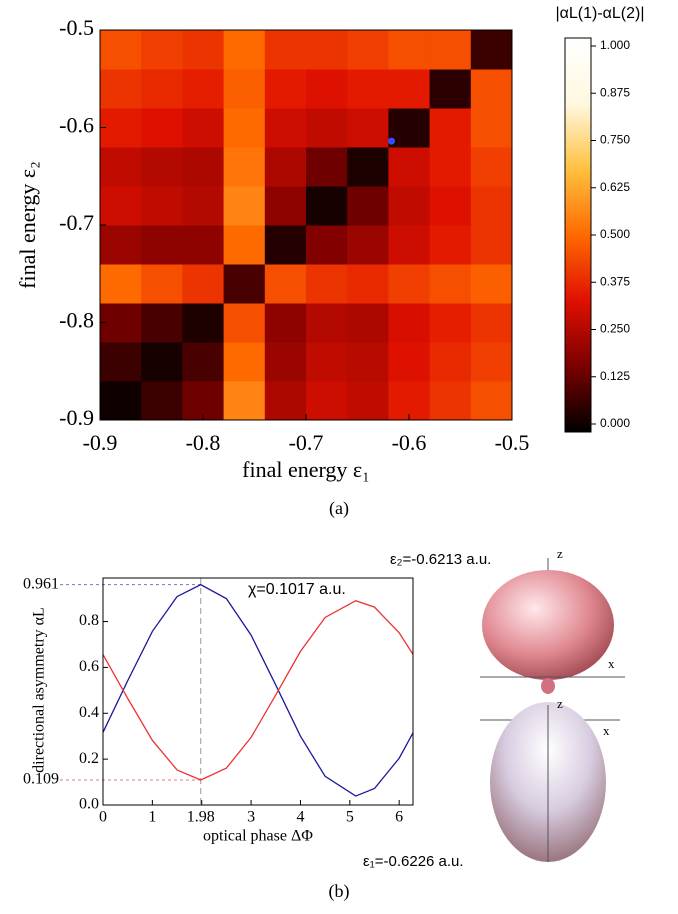  What do you see at coordinates (339, 508) in the screenshot?
I see `caption: (a)` at bounding box center [339, 508].